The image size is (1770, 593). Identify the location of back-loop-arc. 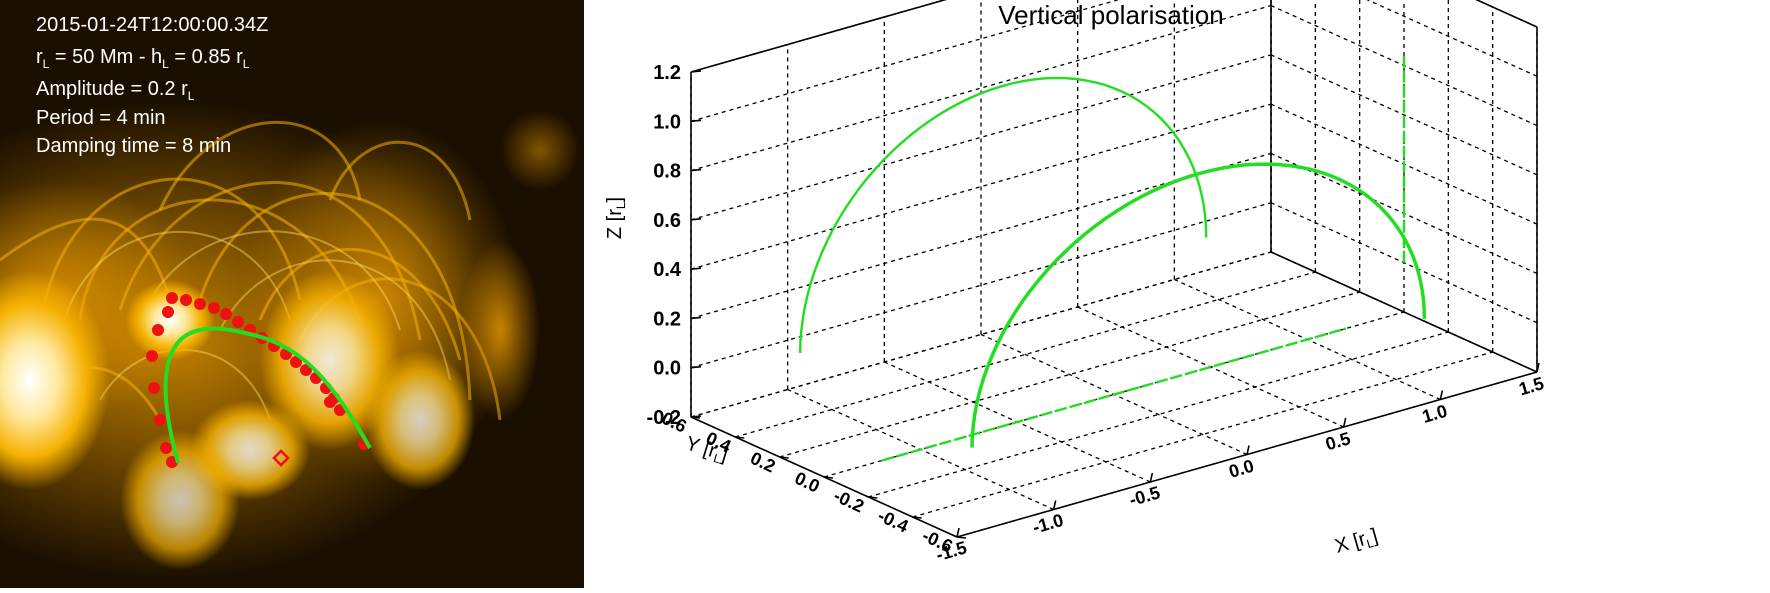
(1003, 215).